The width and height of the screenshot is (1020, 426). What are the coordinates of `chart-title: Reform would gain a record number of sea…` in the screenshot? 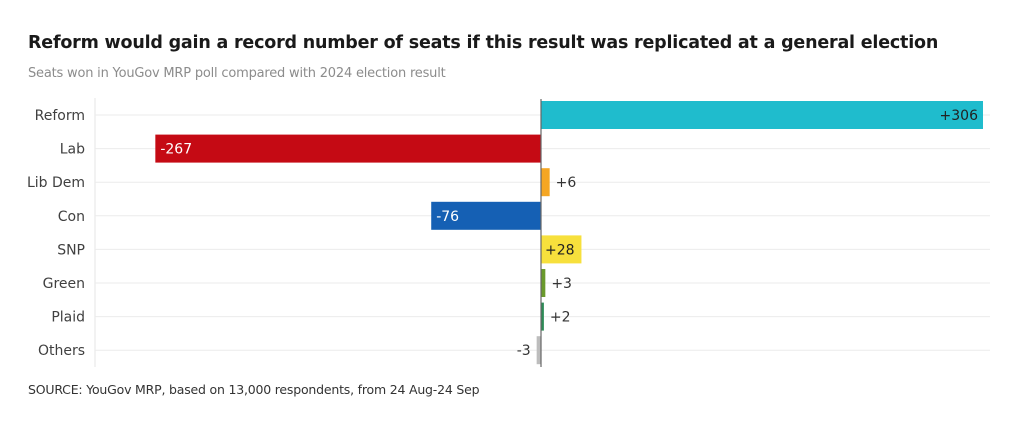 It's located at (483, 43).